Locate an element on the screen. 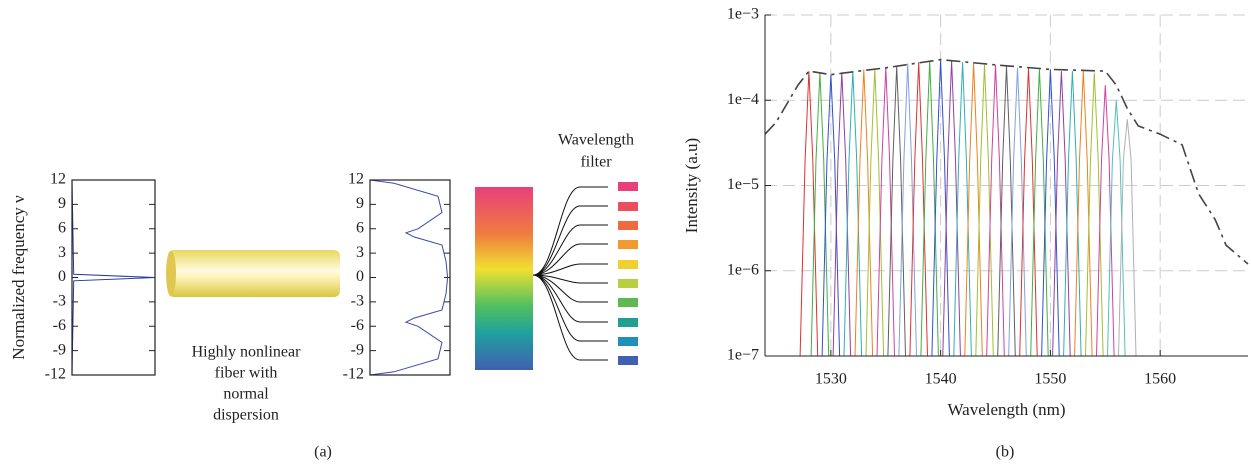 The image size is (1251, 465). filter-outputs is located at coordinates (628, 273).